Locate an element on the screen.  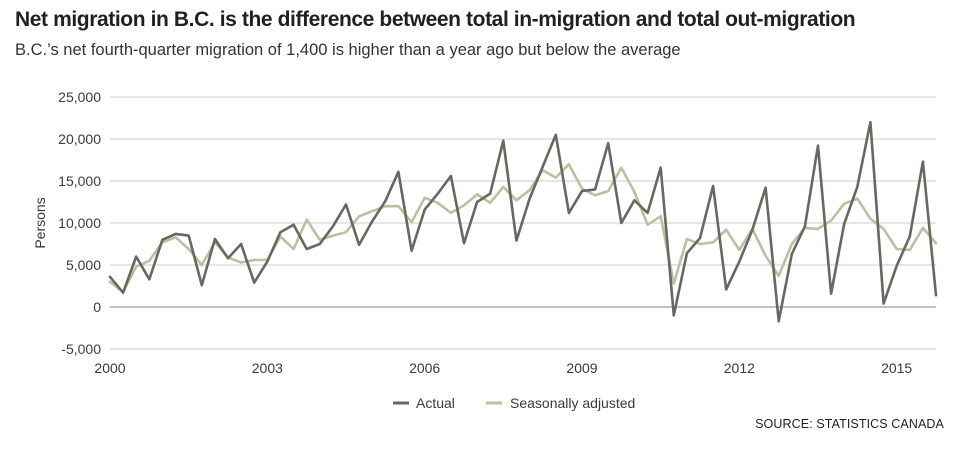
y-tick-label: 0 is located at coordinates (97, 307).